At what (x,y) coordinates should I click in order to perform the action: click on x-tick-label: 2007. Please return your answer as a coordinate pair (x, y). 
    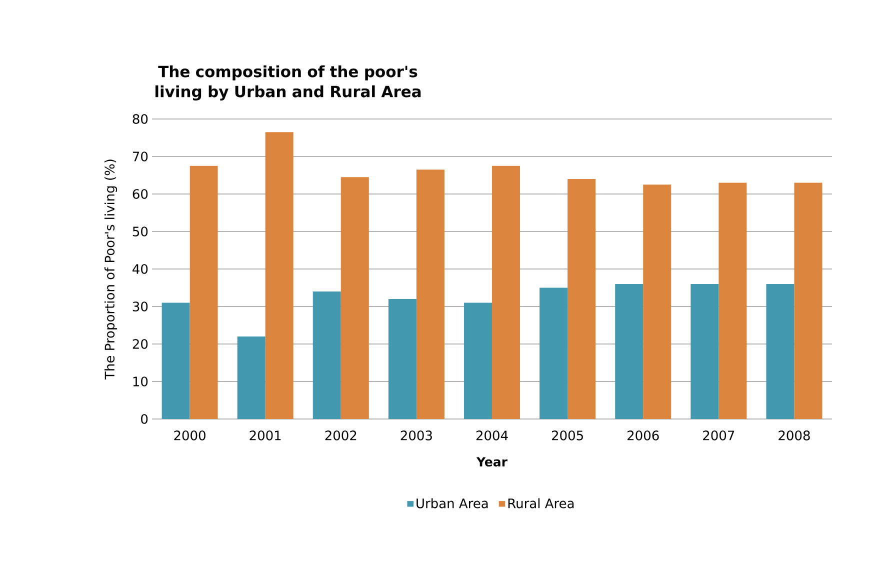
    Looking at the image, I should click on (718, 435).